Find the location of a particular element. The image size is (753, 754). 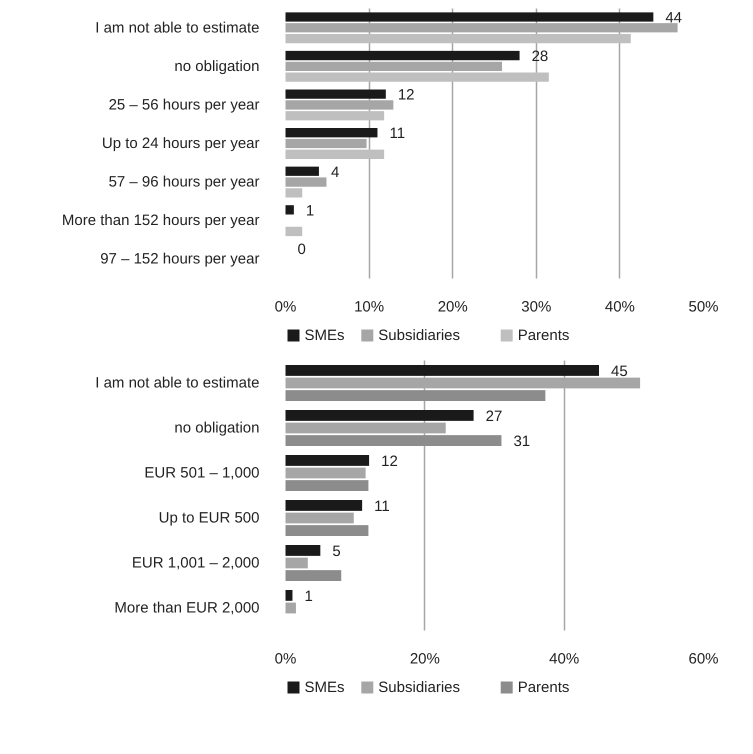

x-tick-label: 10% is located at coordinates (369, 307).